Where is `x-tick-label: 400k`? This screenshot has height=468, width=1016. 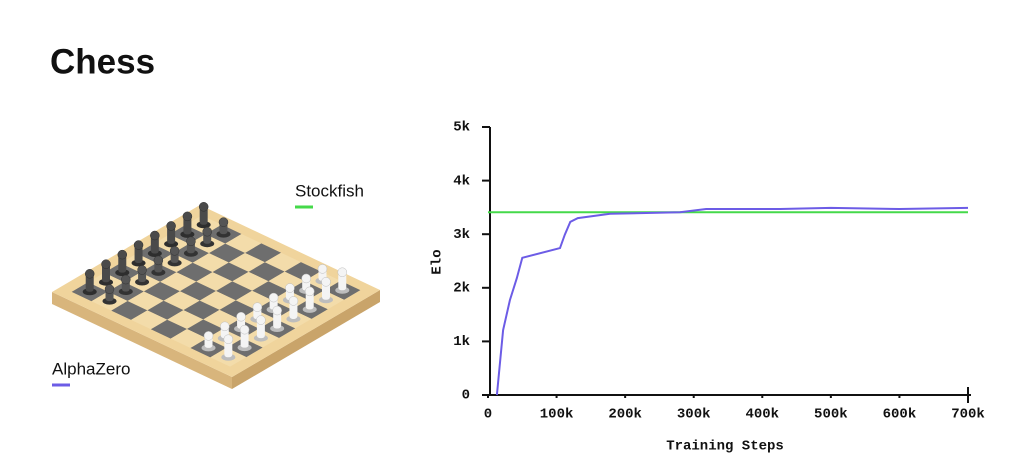
x-tick-label: 400k is located at coordinates (762, 415).